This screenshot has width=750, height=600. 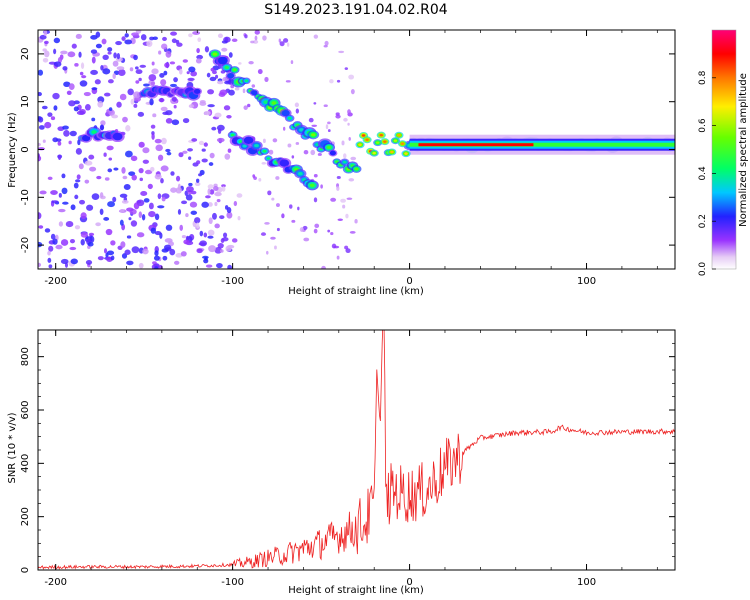 I want to click on snr-ylabel: SNR (10 * v/v), so click(x=12, y=447).